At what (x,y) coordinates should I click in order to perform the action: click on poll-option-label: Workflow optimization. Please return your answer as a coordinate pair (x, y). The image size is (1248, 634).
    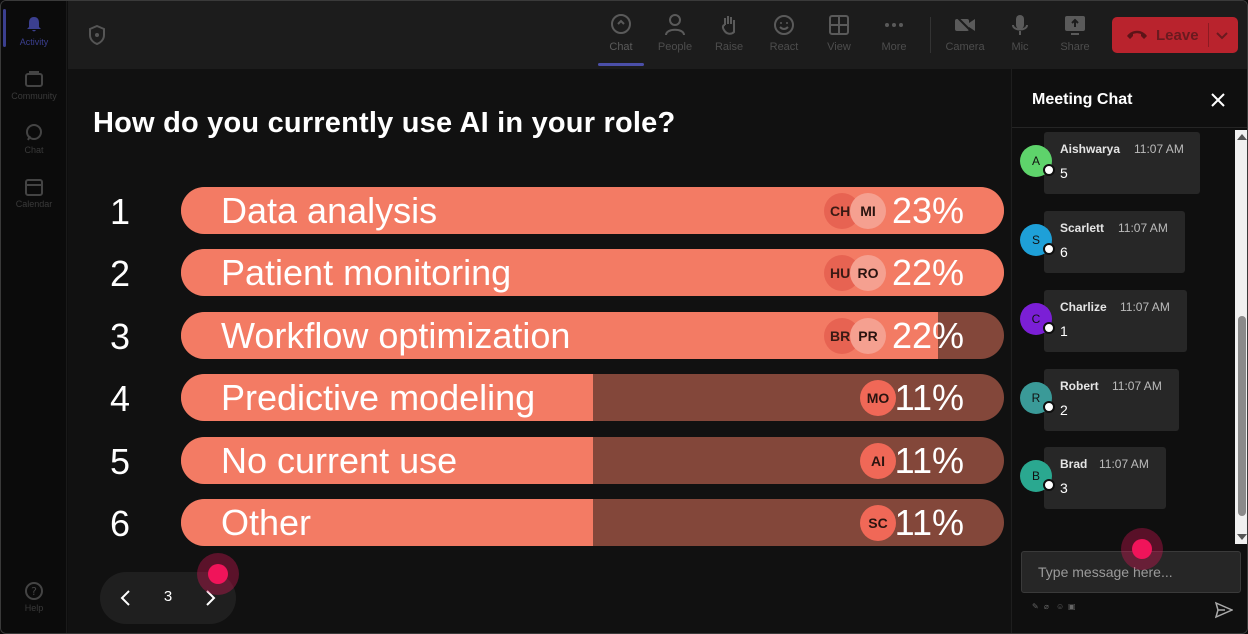
    Looking at the image, I should click on (396, 335).